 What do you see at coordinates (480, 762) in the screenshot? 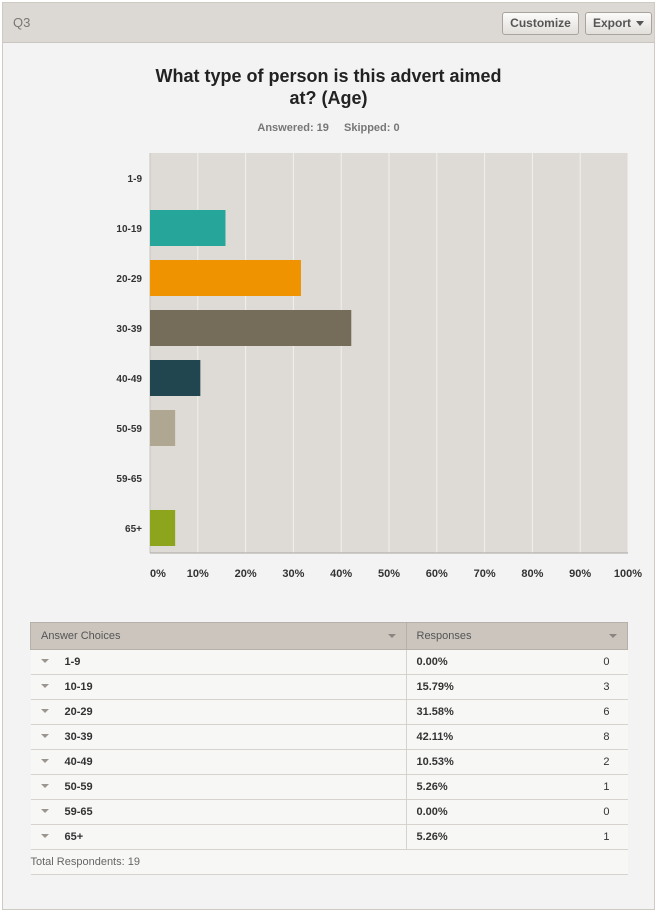
I see `response-percent: 10.53%` at bounding box center [480, 762].